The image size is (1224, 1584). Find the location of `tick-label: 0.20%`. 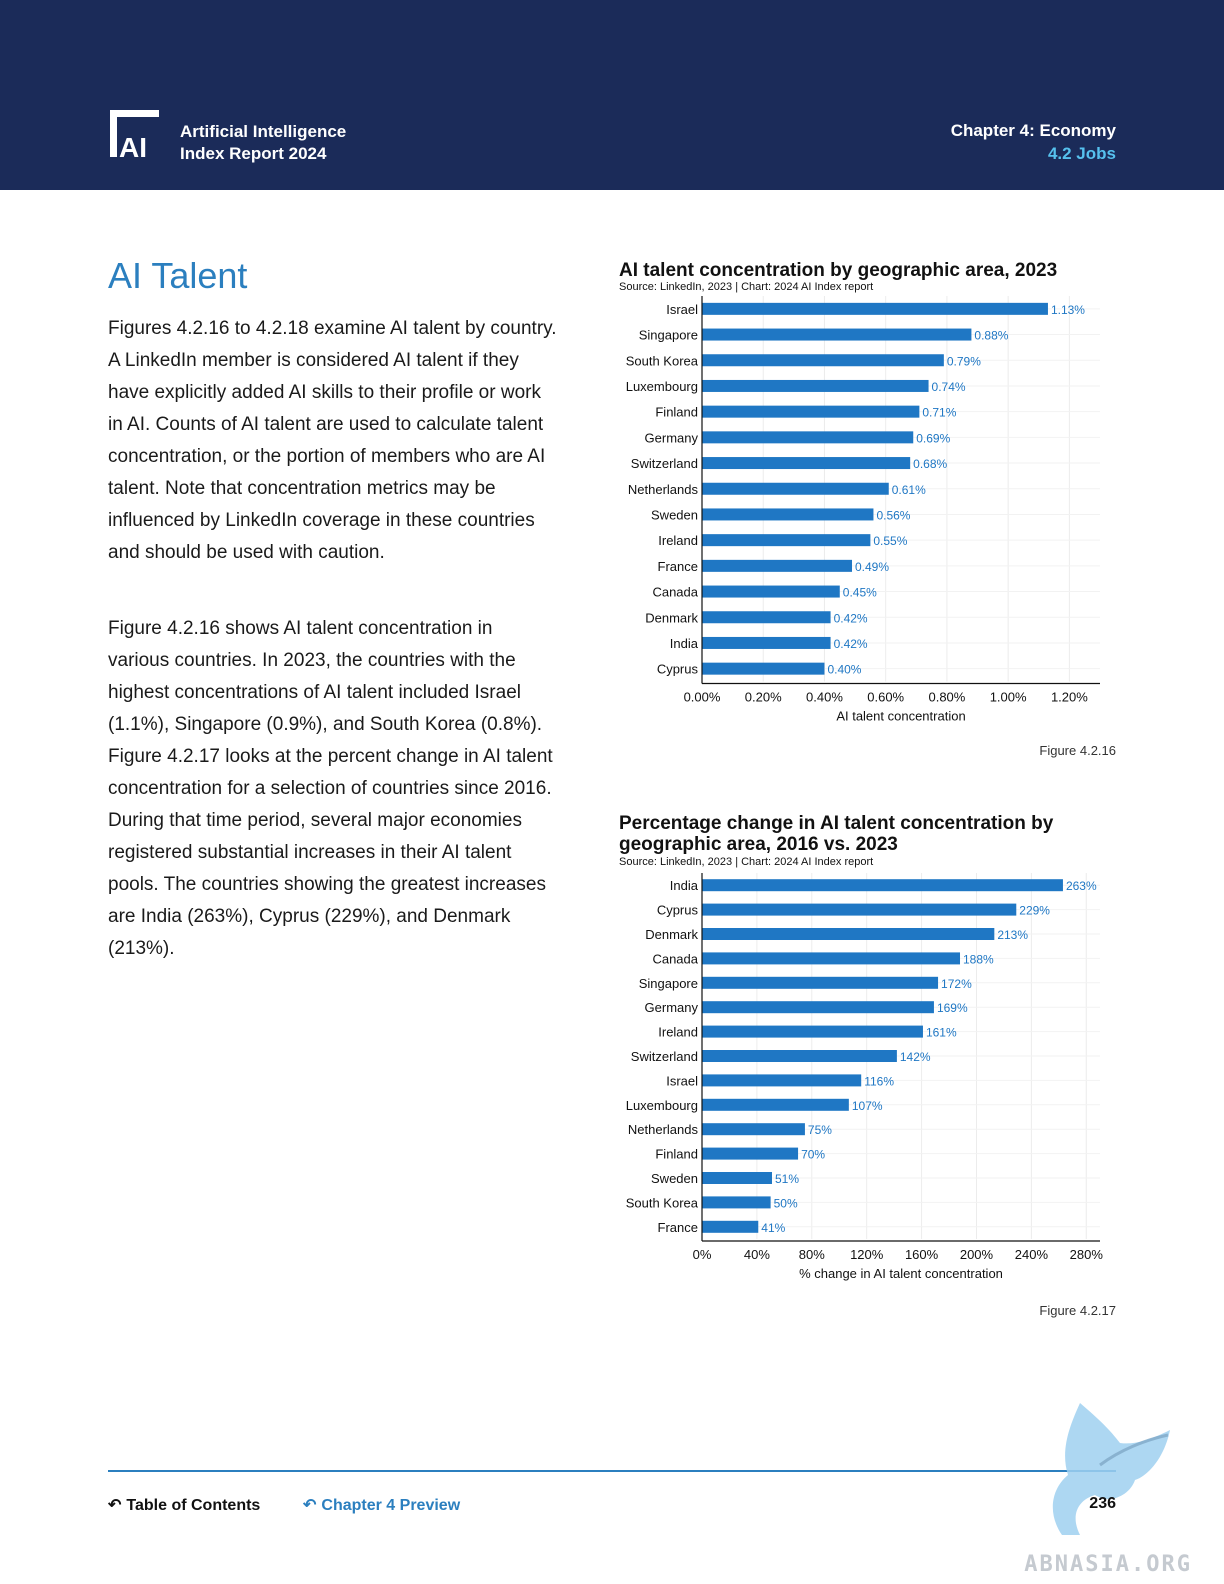

tick-label: 0.20% is located at coordinates (763, 697).